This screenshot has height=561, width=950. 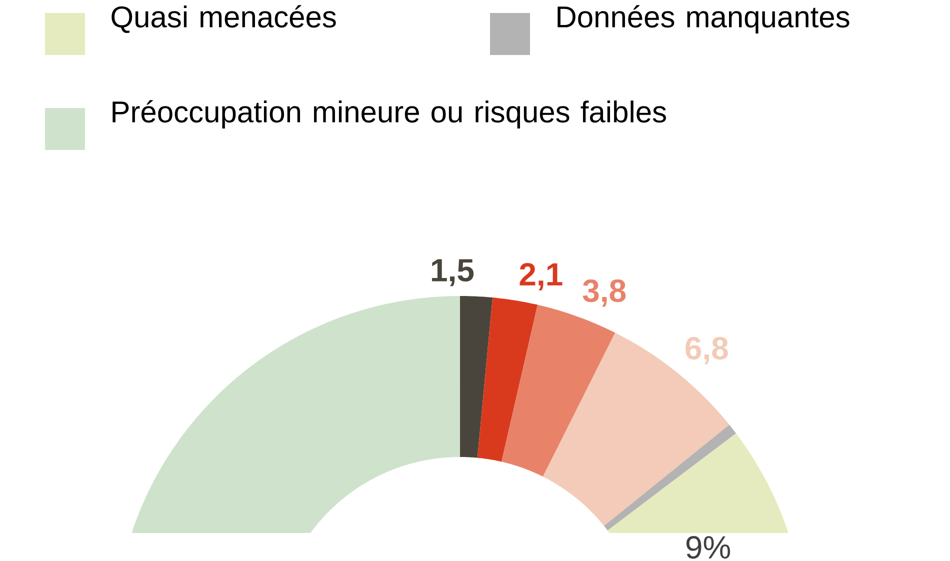 What do you see at coordinates (704, 19) in the screenshot?
I see `legend-label: Données manquantes` at bounding box center [704, 19].